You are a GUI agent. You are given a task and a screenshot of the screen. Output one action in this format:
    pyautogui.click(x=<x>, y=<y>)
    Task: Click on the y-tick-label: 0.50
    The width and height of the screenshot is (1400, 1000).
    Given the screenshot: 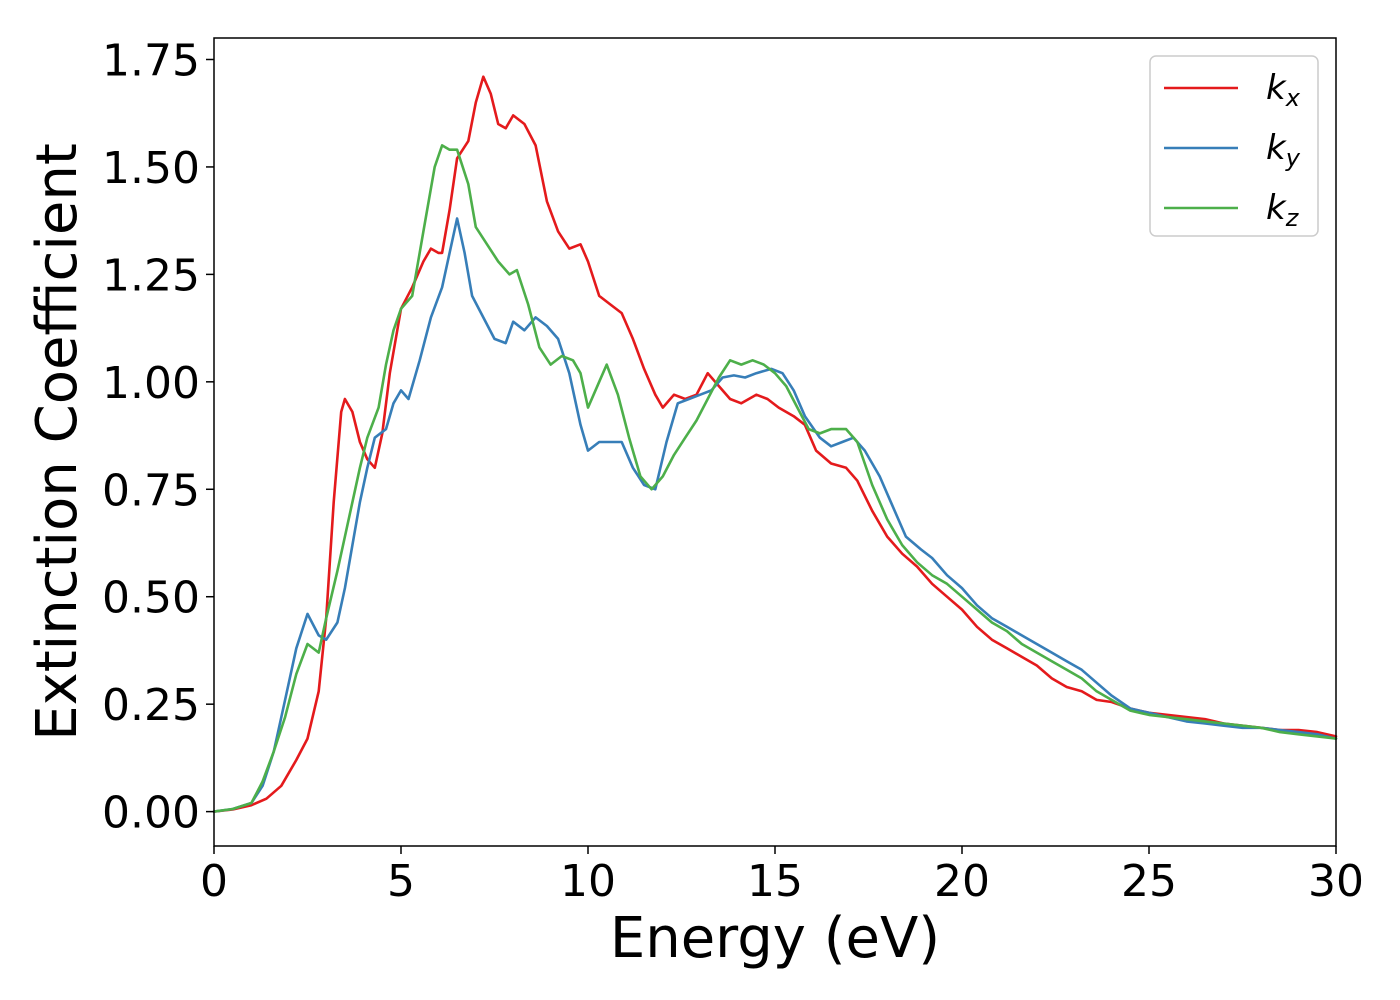 What is the action you would take?
    pyautogui.click(x=151, y=598)
    